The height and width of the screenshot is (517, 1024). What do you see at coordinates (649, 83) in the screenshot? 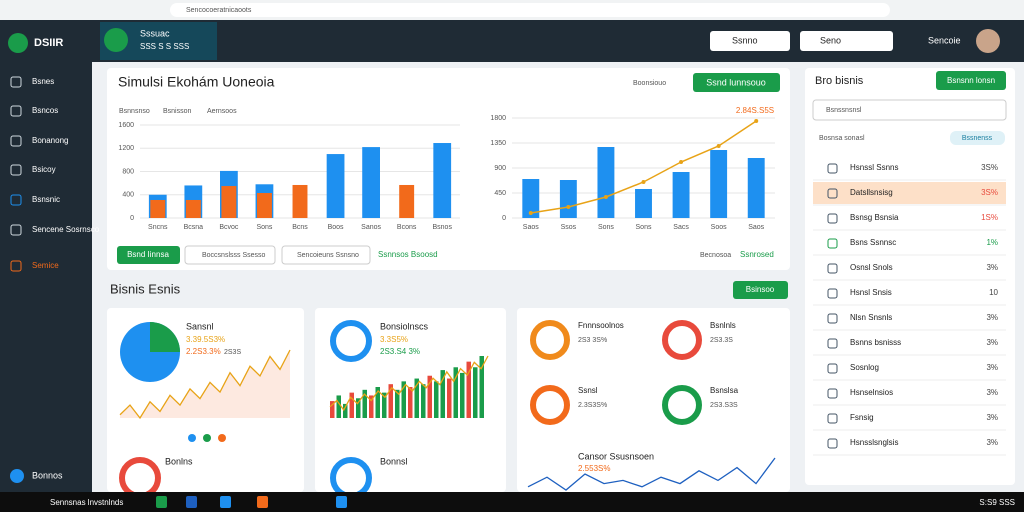
I see `main-link: Boonsiouo` at bounding box center [649, 83].